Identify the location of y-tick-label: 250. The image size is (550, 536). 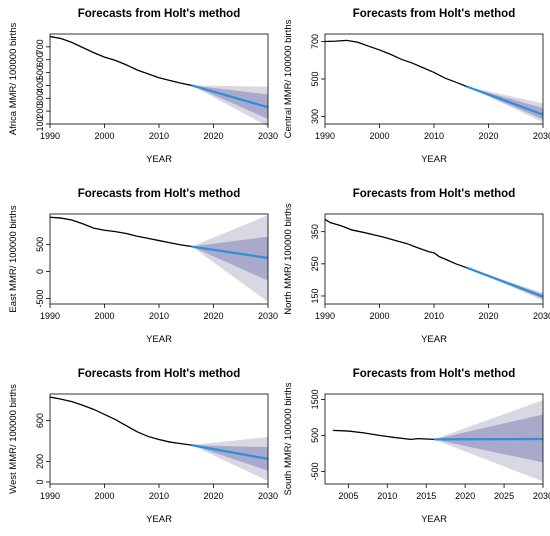
(315, 263).